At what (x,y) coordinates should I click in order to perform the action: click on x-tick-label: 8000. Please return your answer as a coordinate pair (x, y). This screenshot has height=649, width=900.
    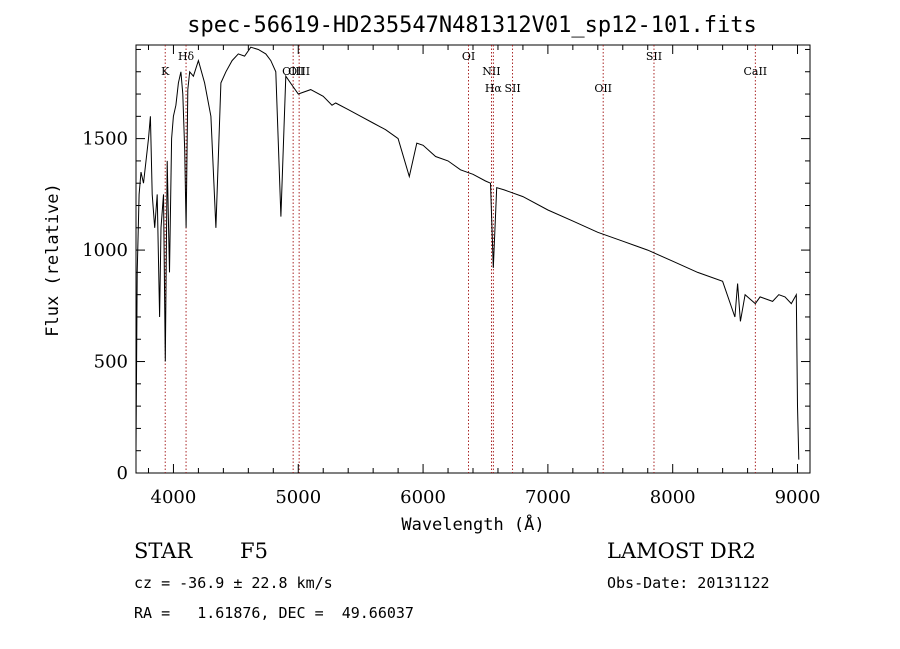
    Looking at the image, I should click on (673, 497).